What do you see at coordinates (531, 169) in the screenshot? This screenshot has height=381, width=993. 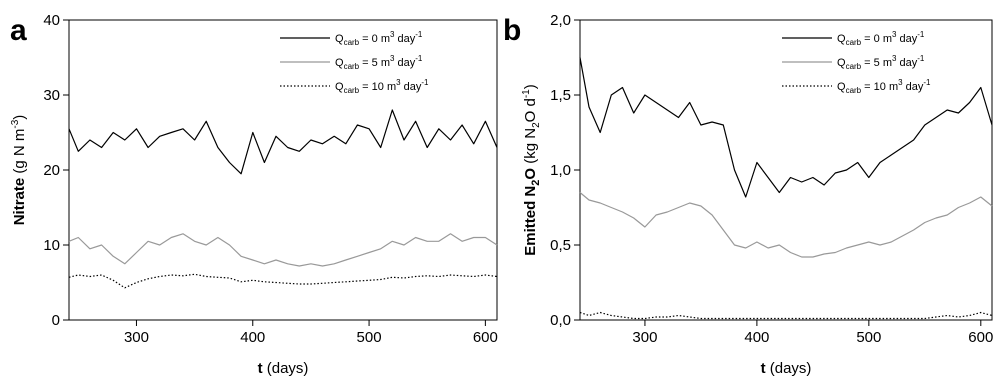 I see `y-axis-label: Emitted N2O (kg N2O d-1)` at bounding box center [531, 169].